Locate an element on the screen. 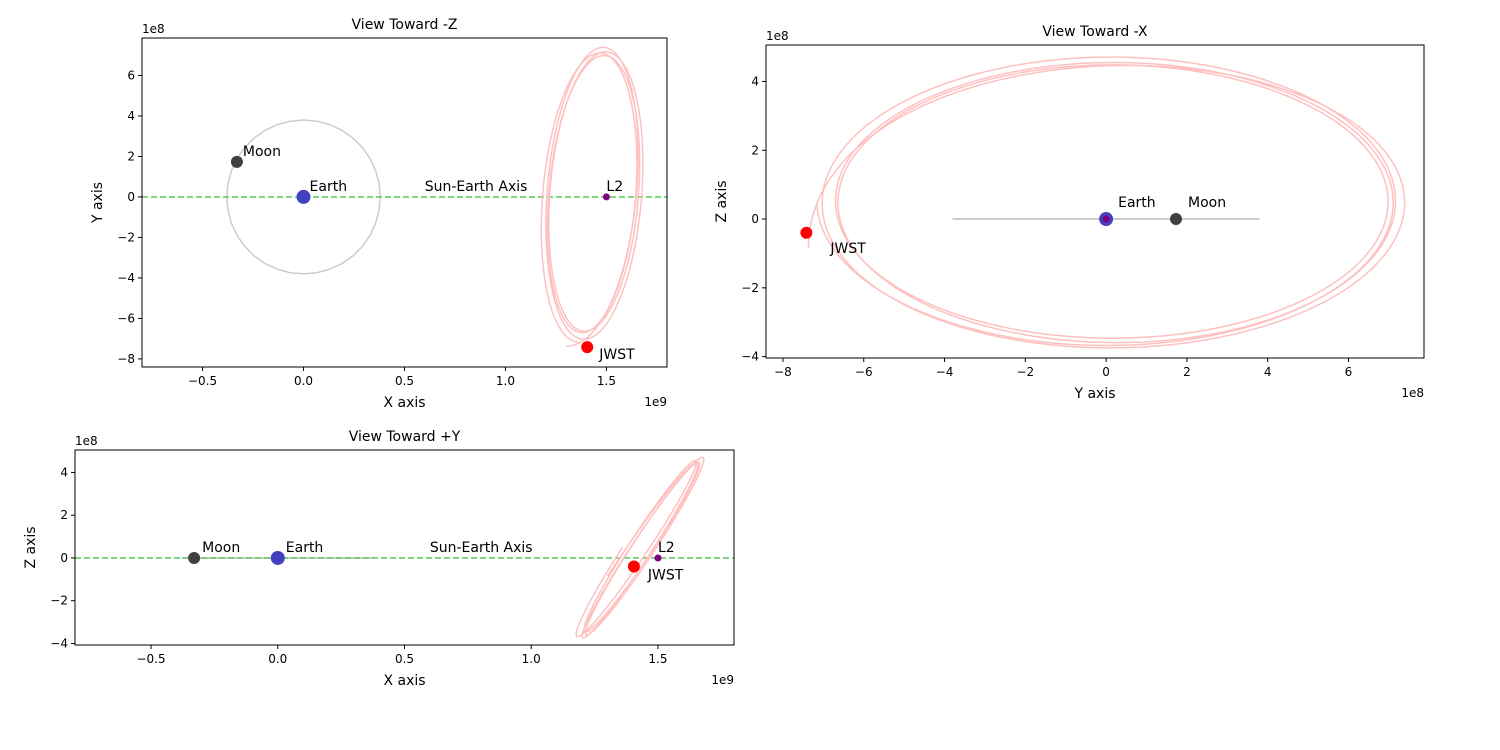  y-tick-label: 6 is located at coordinates (131, 75).